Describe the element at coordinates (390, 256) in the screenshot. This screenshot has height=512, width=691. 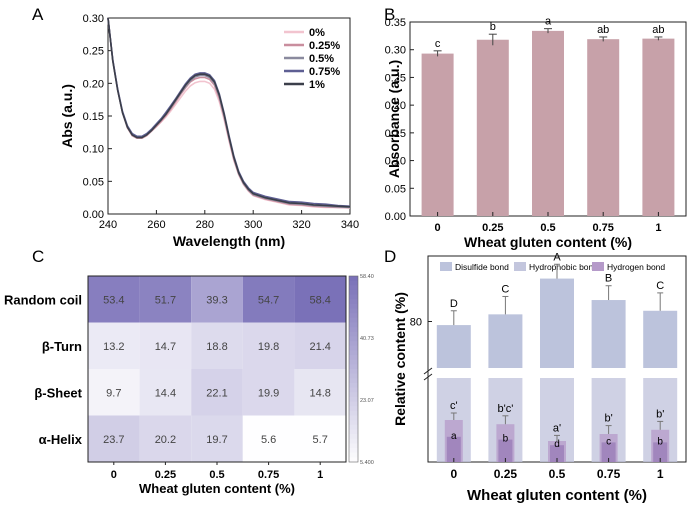
I see `panel-letter-d: D` at that location.